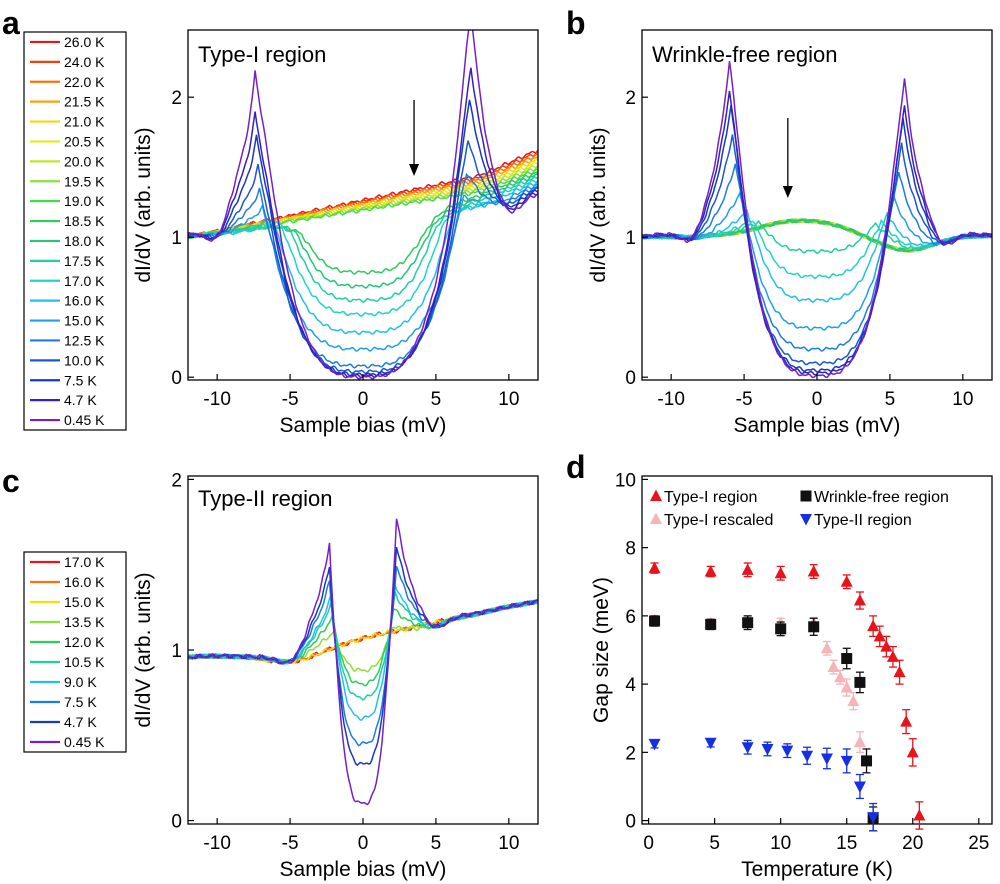 The width and height of the screenshot is (1000, 884). I want to click on plot-frame, so click(363, 650).